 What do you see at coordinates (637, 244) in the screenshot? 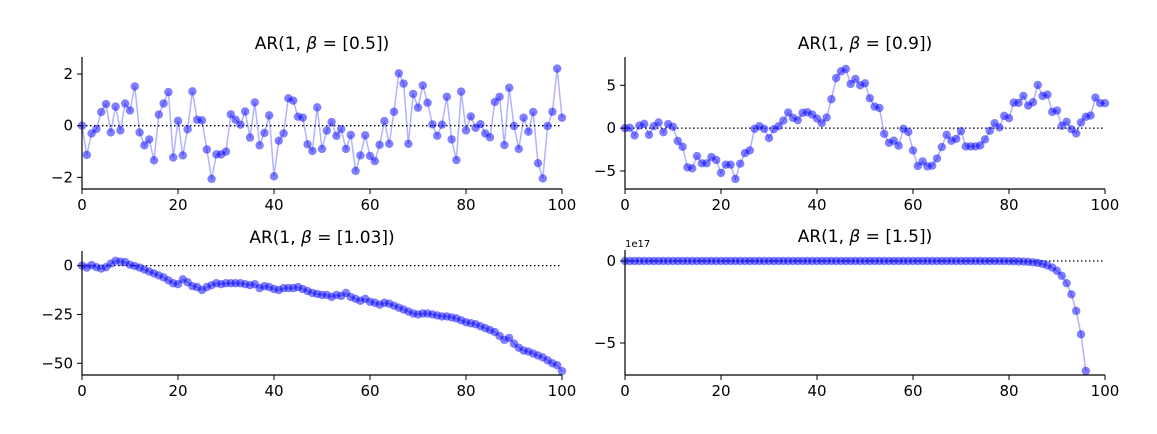
I see `y-offset-label: 1e17` at bounding box center [637, 244].